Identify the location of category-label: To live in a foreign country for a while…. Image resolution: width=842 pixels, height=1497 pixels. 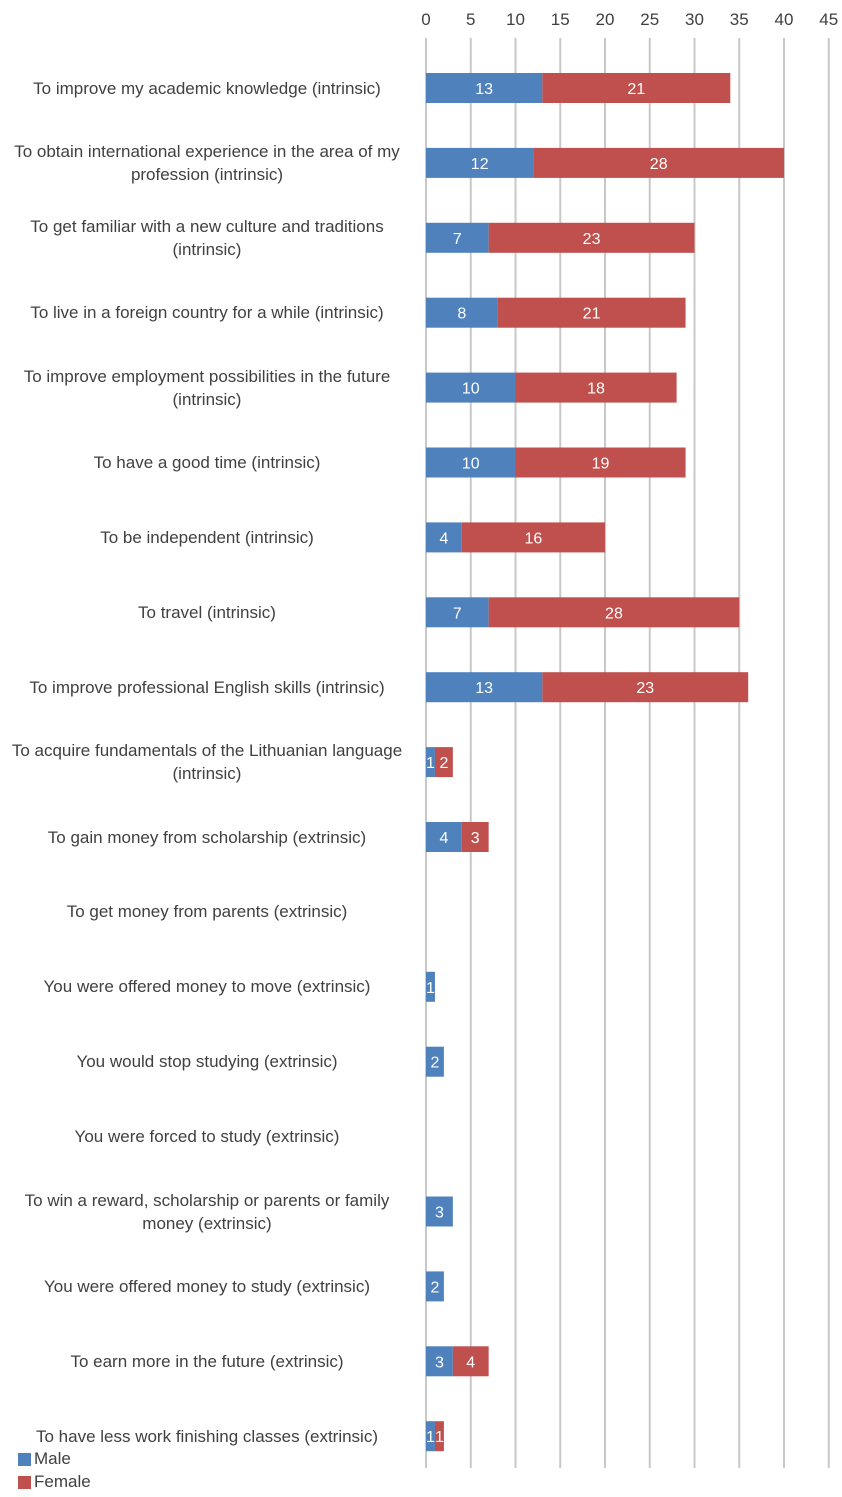
(207, 313).